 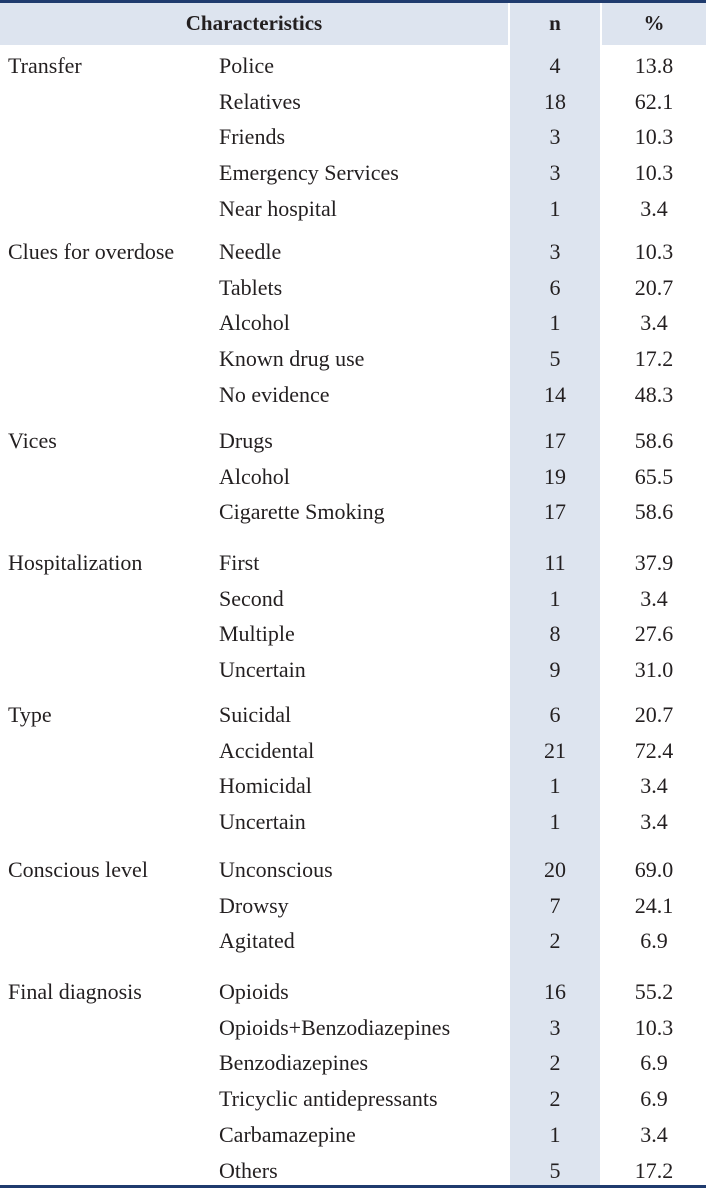 What do you see at coordinates (654, 991) in the screenshot?
I see `percent-cell: 55.2` at bounding box center [654, 991].